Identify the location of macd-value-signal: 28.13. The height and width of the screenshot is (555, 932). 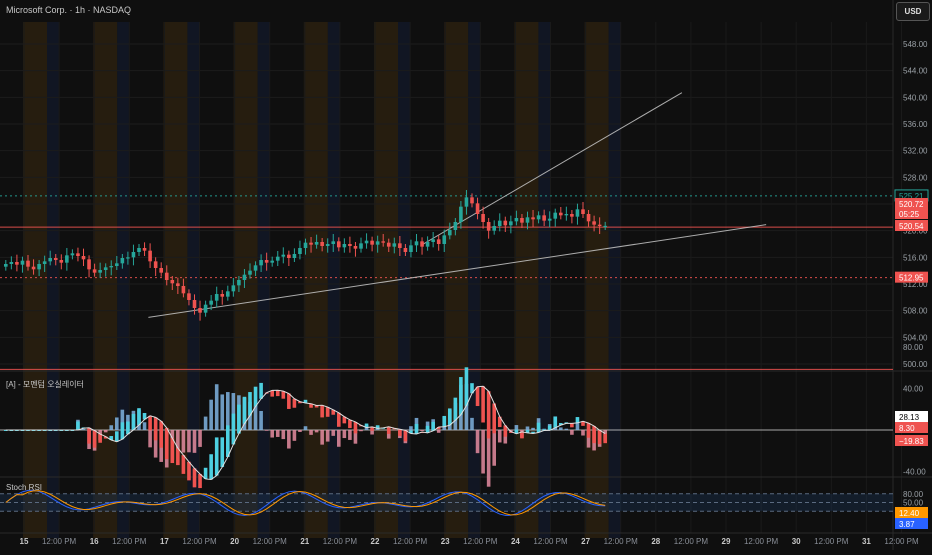
(911, 416).